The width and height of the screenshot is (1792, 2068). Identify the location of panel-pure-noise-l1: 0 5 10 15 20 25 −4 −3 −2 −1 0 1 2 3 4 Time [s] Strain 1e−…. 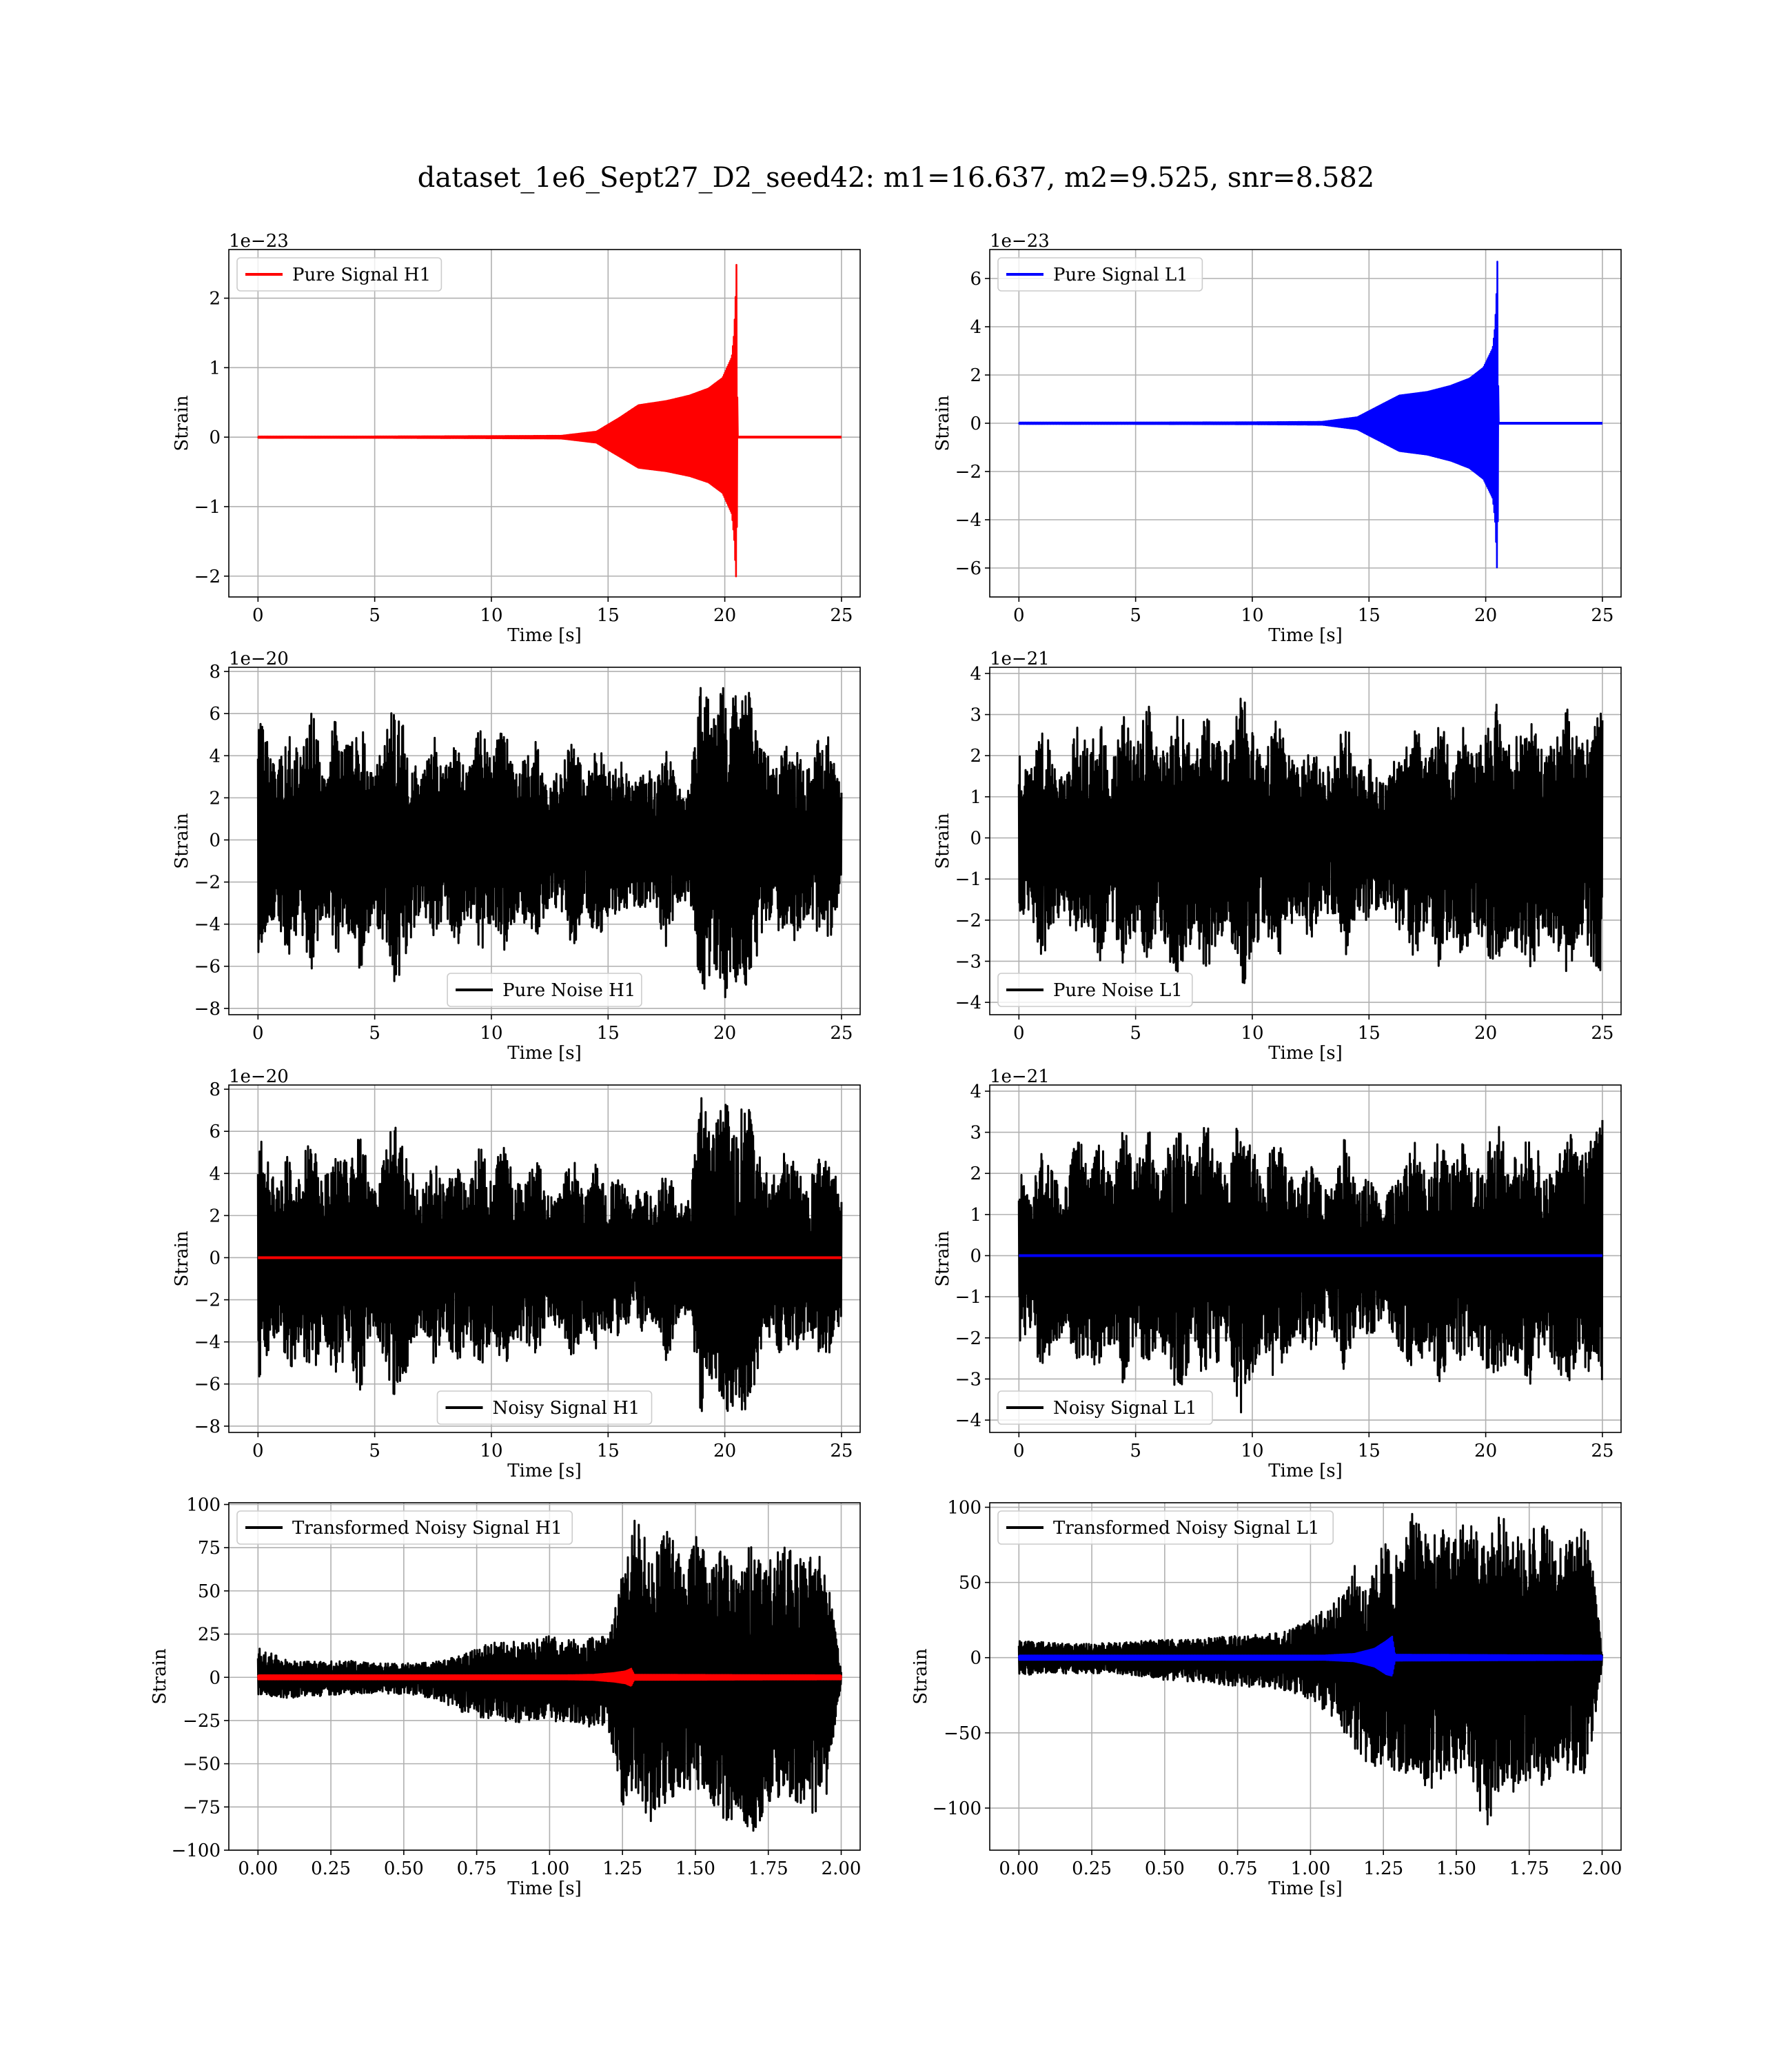
(1277, 856).